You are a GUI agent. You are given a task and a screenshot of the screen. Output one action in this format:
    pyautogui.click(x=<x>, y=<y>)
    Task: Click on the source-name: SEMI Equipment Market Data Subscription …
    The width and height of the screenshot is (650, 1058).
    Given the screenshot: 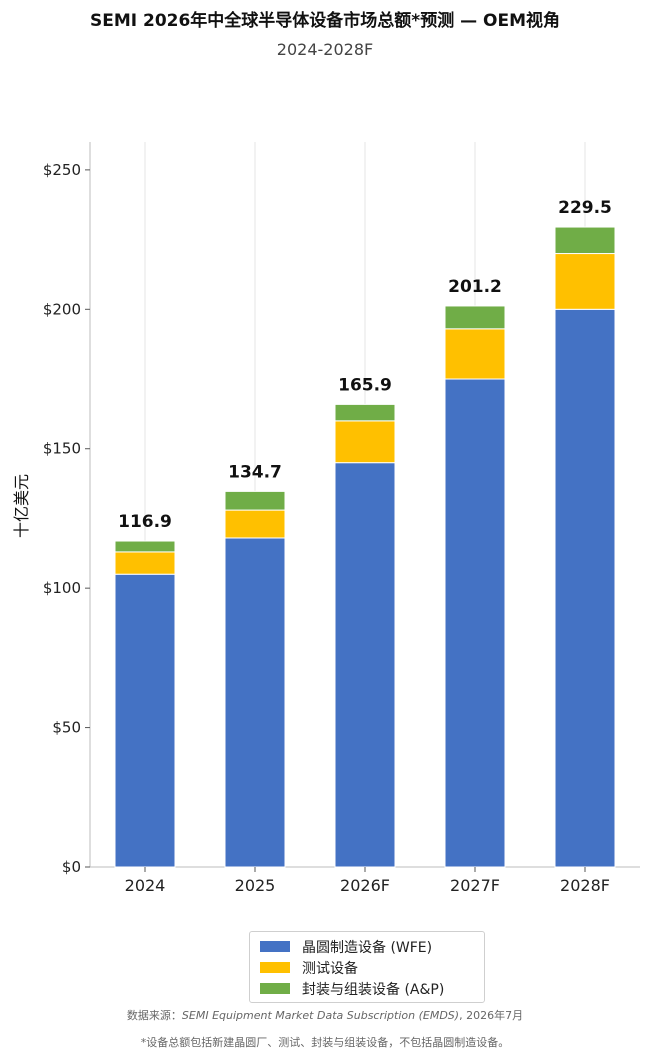 What is the action you would take?
    pyautogui.click(x=320, y=1015)
    